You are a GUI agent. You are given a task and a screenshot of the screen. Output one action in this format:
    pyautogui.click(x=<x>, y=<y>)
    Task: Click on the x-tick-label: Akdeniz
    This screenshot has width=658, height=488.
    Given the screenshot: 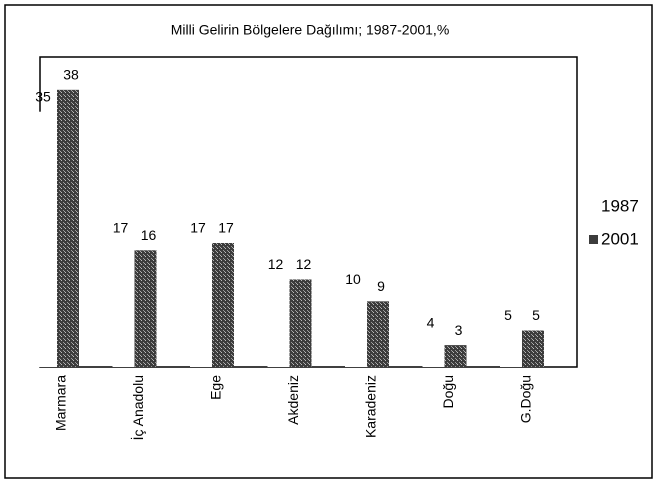 What is the action you would take?
    pyautogui.click(x=293, y=400)
    